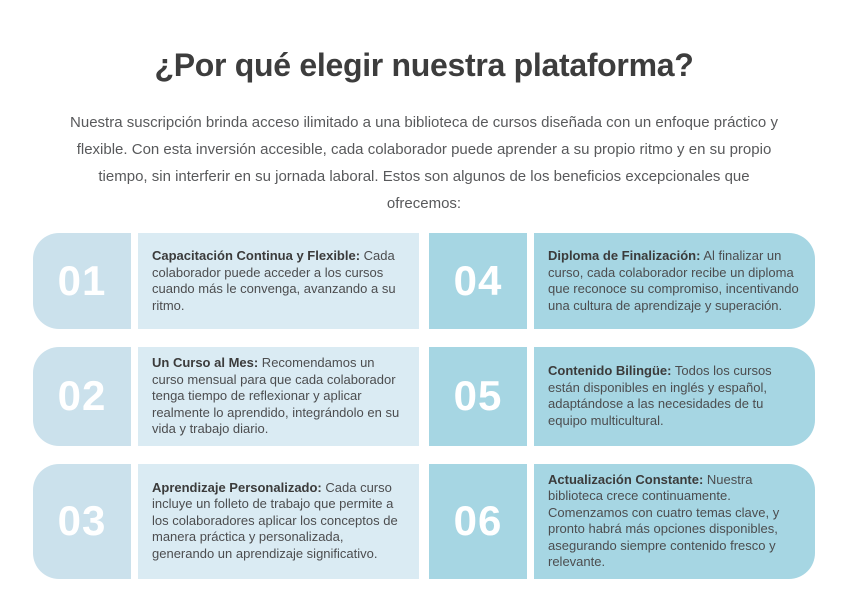 This screenshot has width=843, height=596. I want to click on benefit-number: 05, so click(478, 396).